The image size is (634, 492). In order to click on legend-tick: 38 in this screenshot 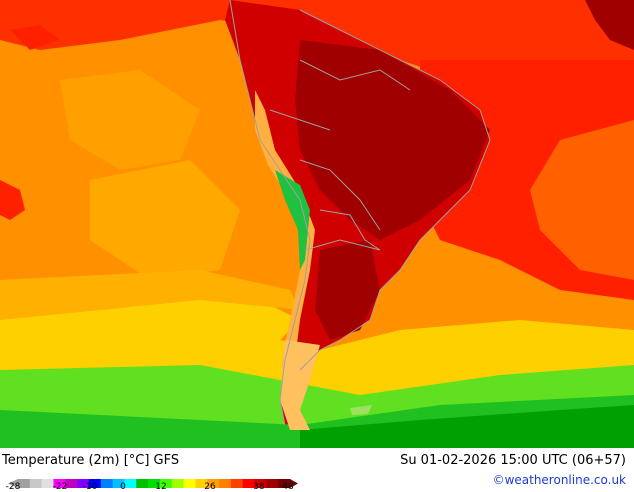, I will do `click(259, 487)`.